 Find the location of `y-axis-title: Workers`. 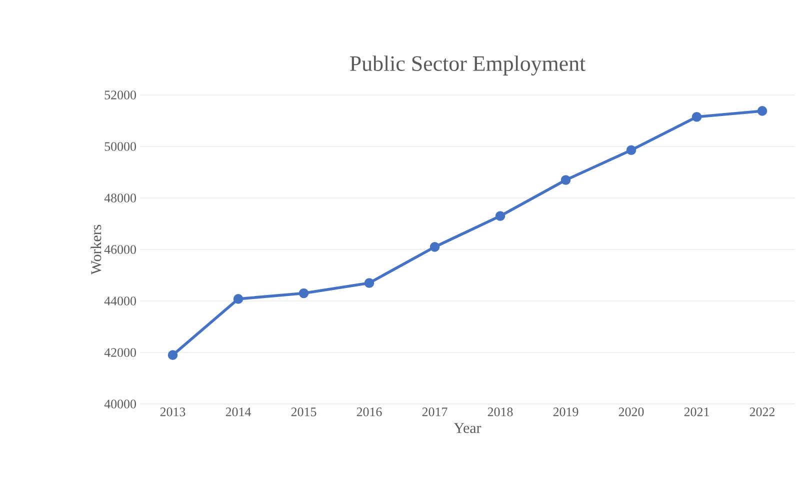

y-axis-title: Workers is located at coordinates (96, 249).